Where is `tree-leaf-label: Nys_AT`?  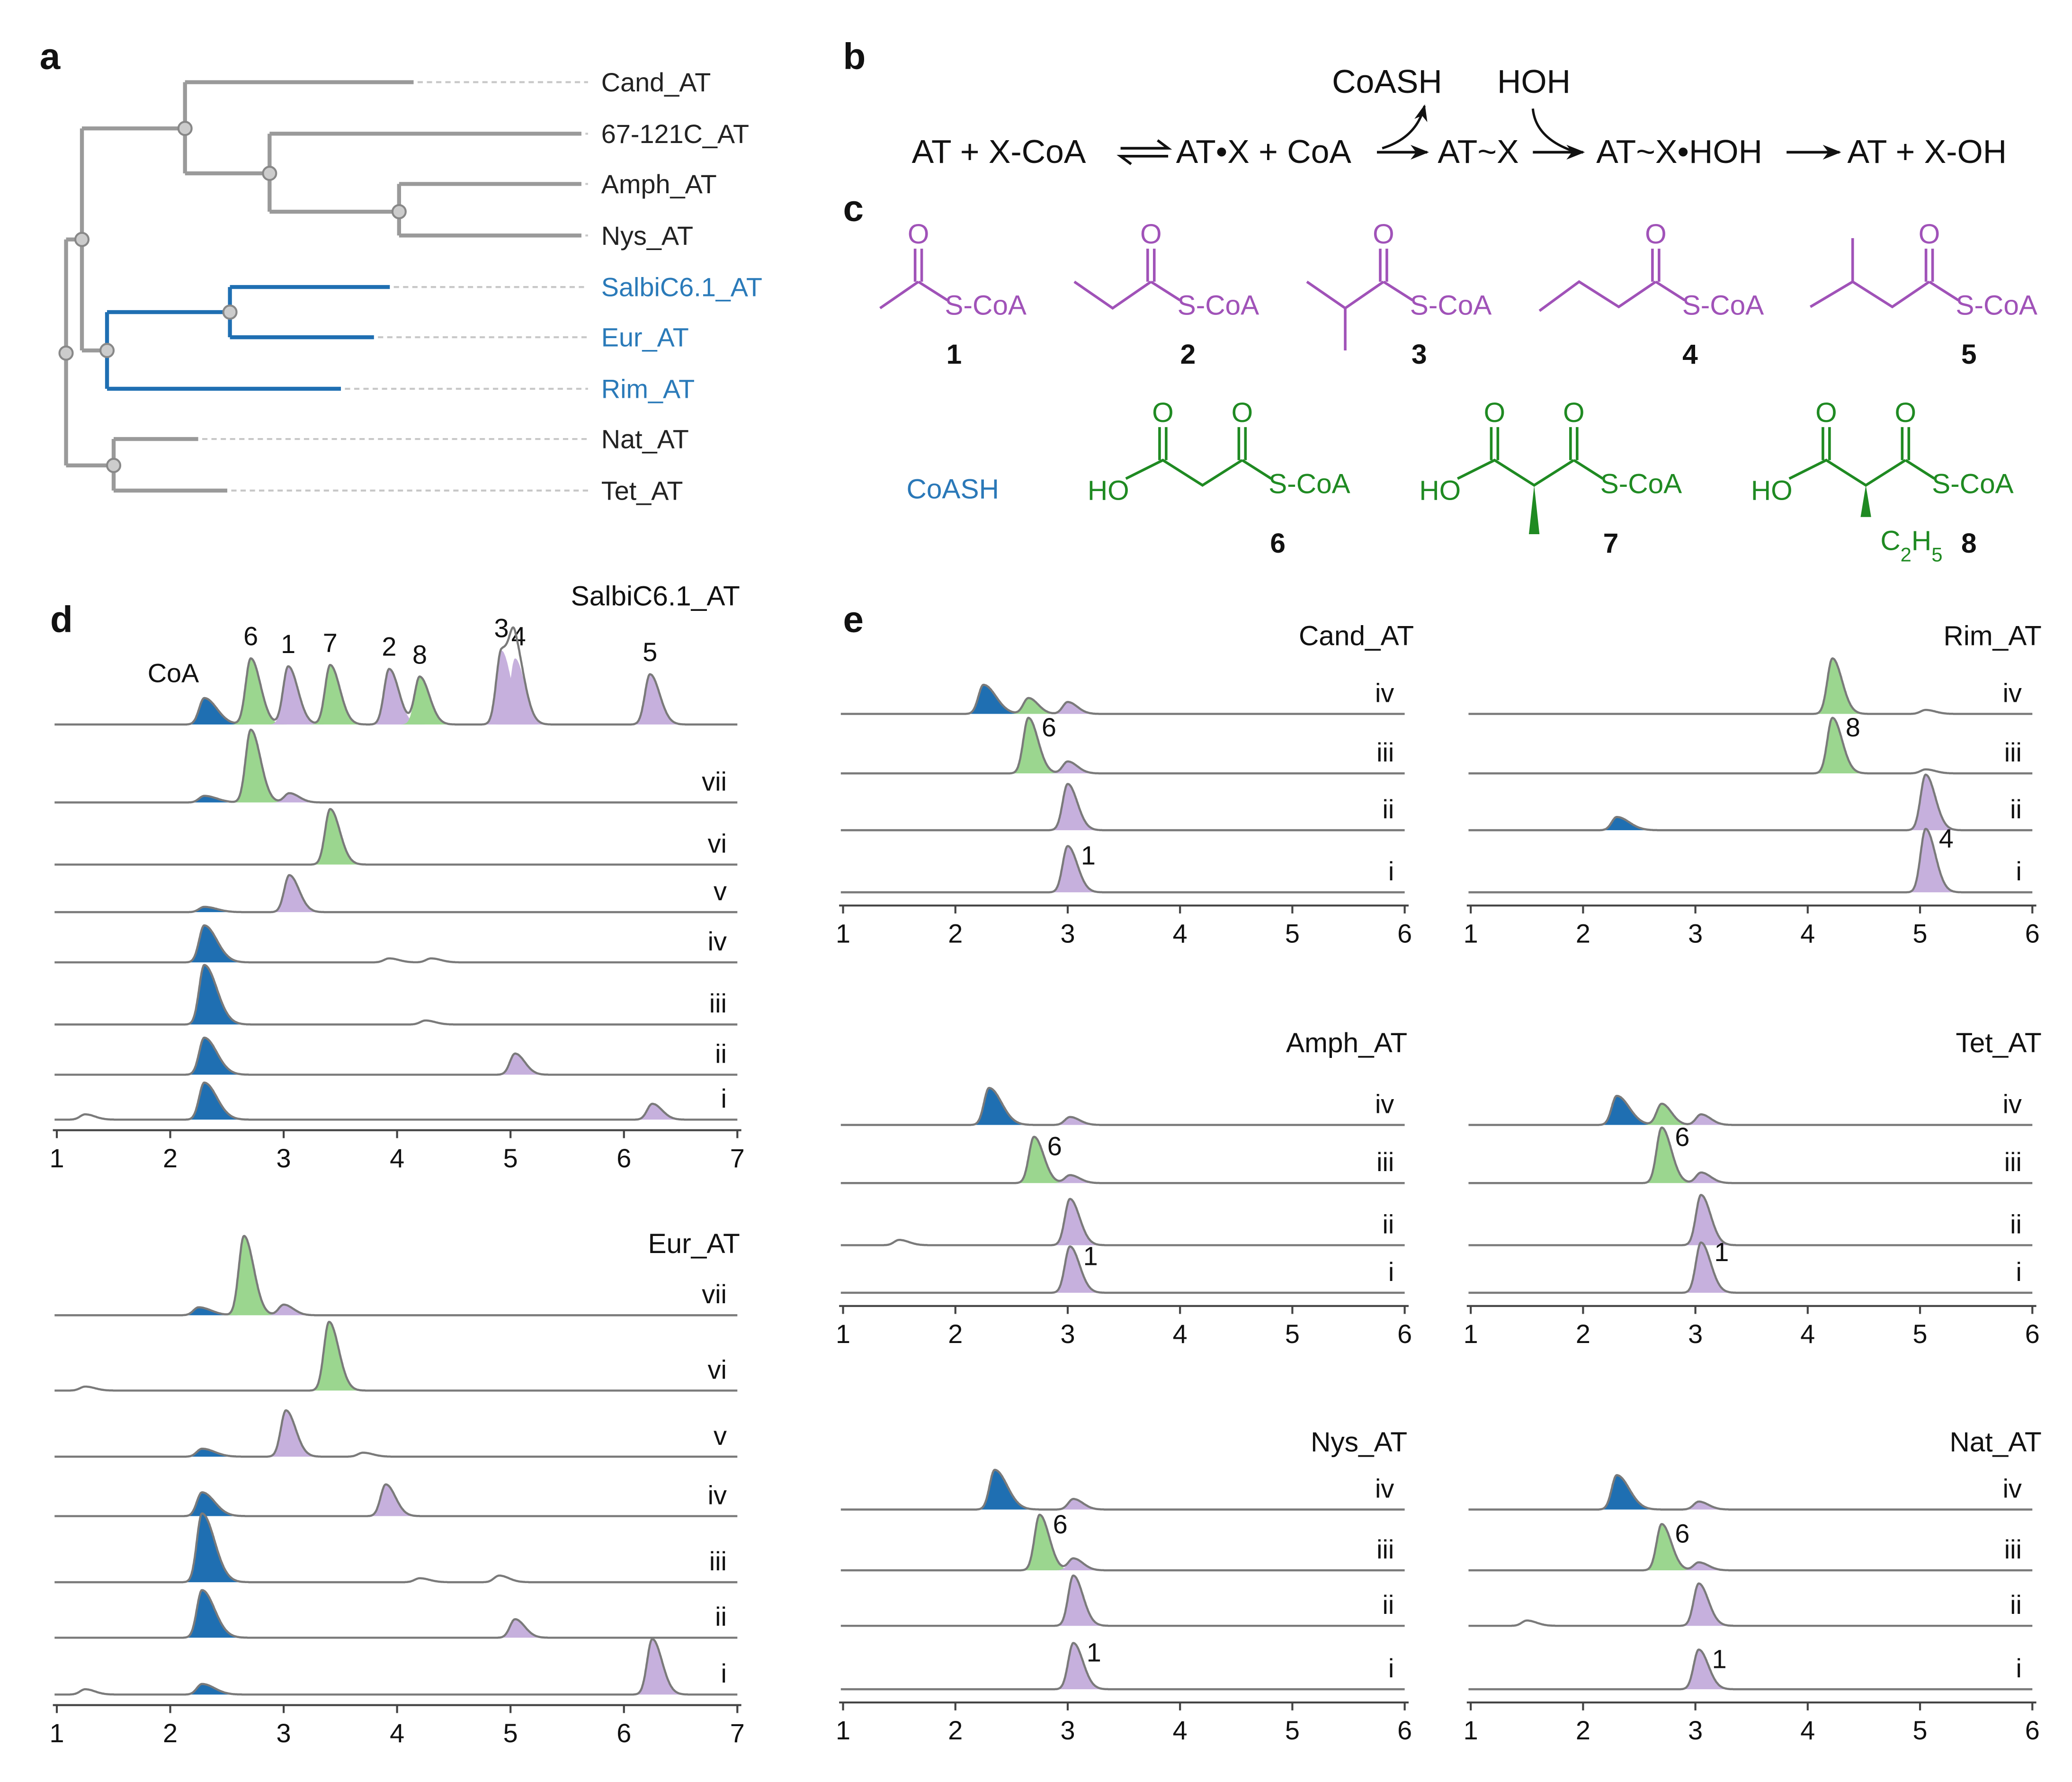
tree-leaf-label: Nys_AT is located at coordinates (647, 236).